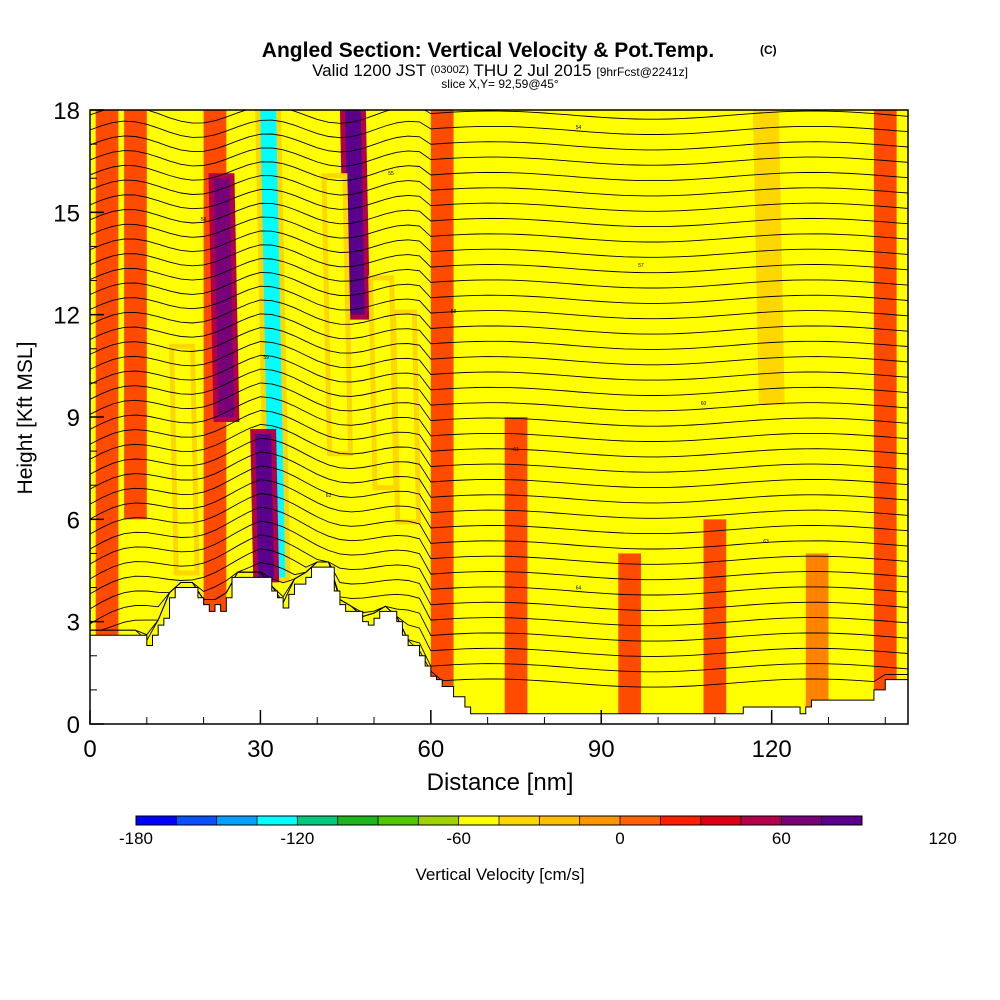 This screenshot has width=1000, height=1000. Describe the element at coordinates (73, 520) in the screenshot. I see `y-tick-label: 6` at that location.